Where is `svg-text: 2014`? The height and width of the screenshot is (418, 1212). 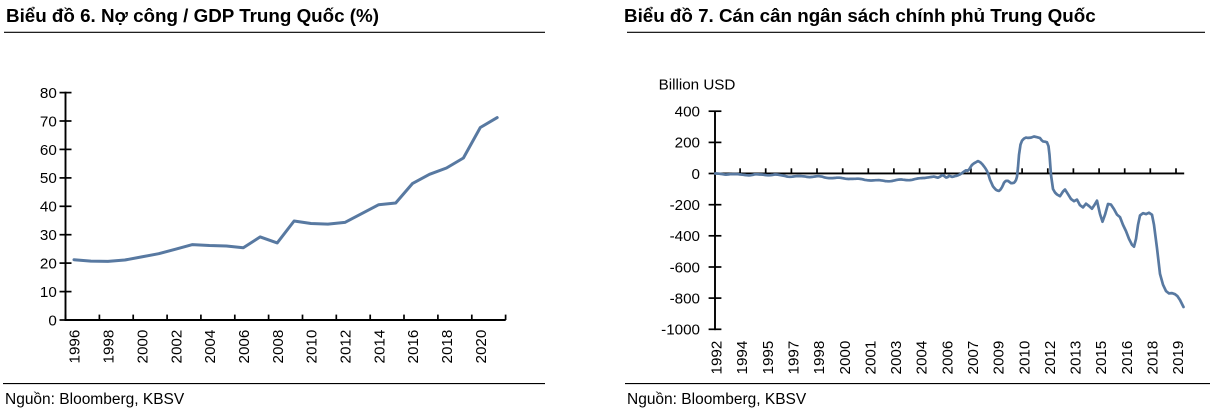 svg-text: 2014 is located at coordinates (379, 347).